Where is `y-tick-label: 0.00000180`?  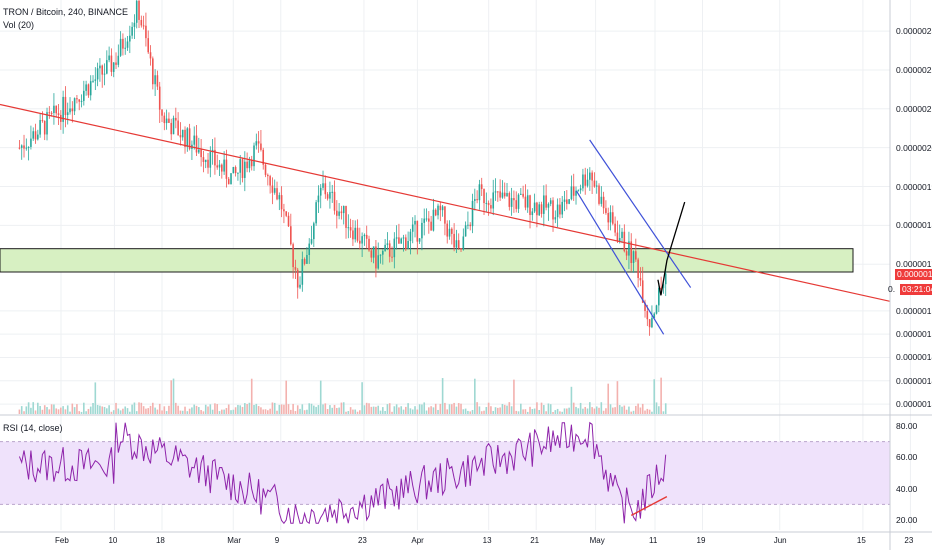
y-tick-label: 0.00000180 is located at coordinates (914, 225).